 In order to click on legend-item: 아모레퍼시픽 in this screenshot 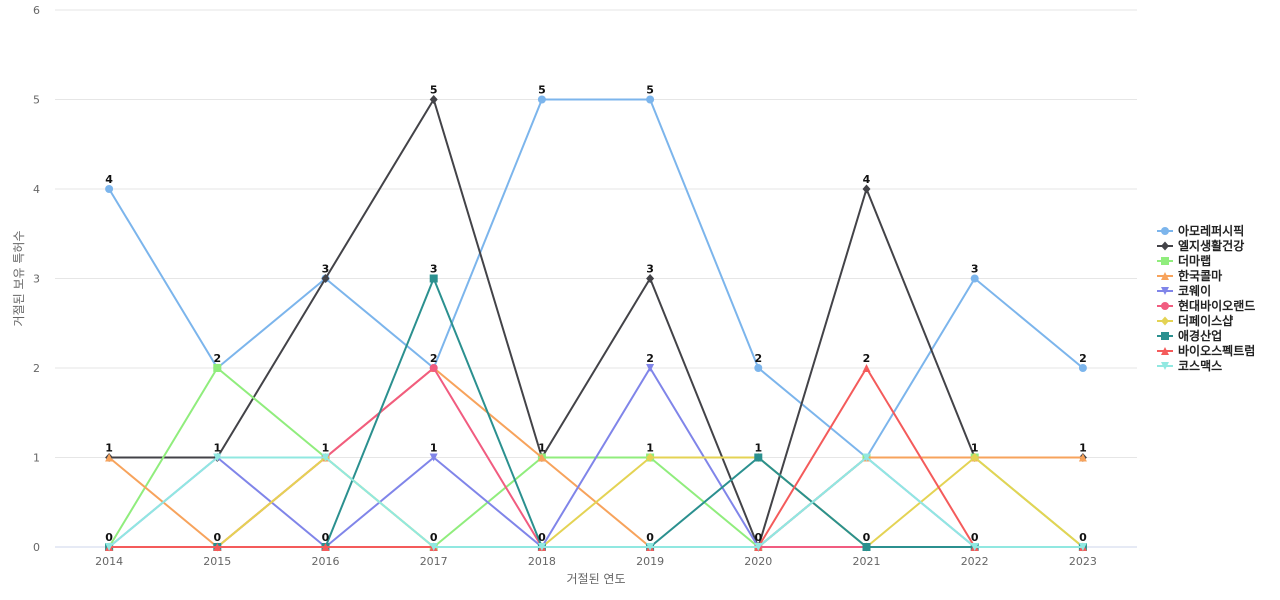, I will do `click(1200, 230)`.